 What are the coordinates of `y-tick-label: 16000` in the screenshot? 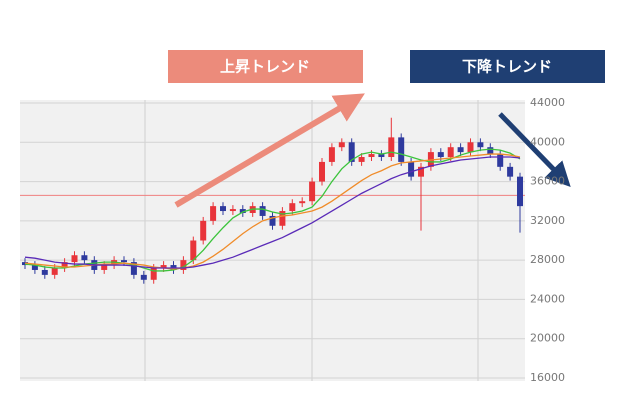 It's located at (547, 377).